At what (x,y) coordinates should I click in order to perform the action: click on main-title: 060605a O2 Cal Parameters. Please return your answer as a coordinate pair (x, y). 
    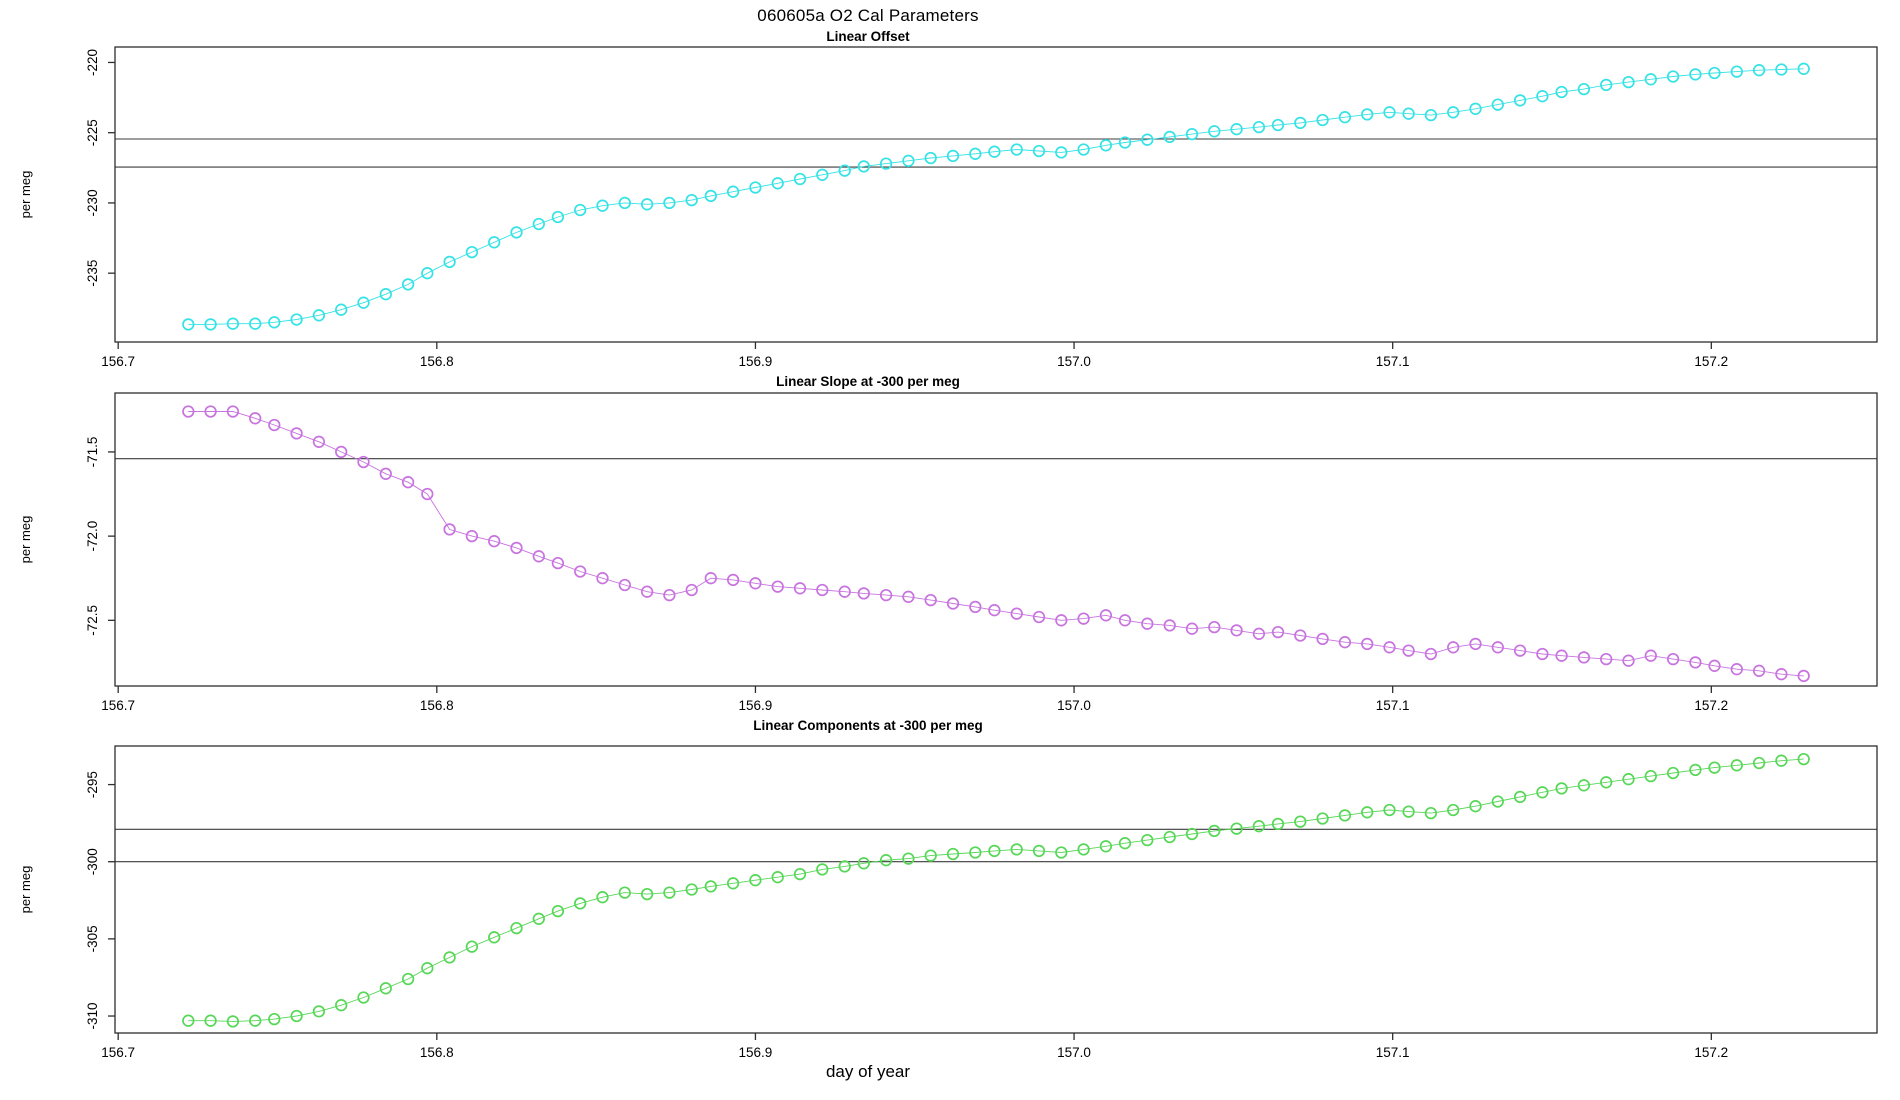
    Looking at the image, I should click on (868, 15).